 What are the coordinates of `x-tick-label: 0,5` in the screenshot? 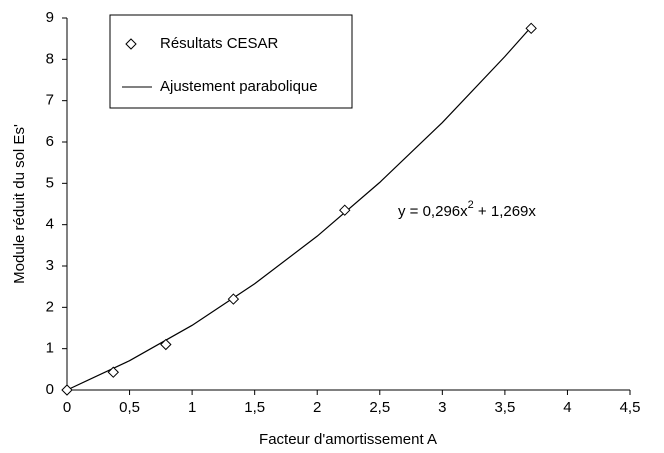 It's located at (129, 407).